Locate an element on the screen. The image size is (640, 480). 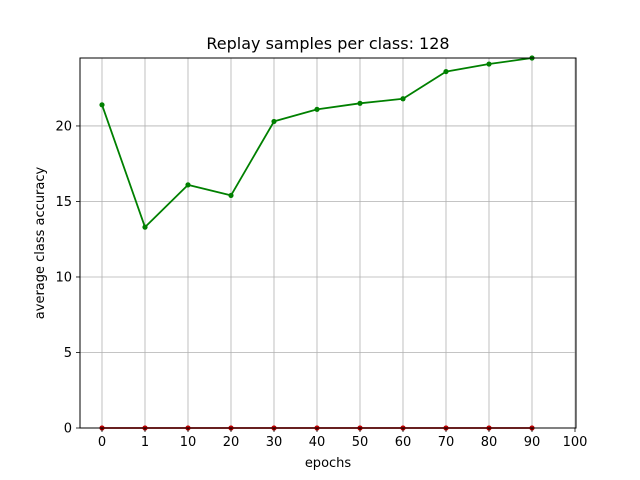
x-tick-label: 90 is located at coordinates (532, 442).